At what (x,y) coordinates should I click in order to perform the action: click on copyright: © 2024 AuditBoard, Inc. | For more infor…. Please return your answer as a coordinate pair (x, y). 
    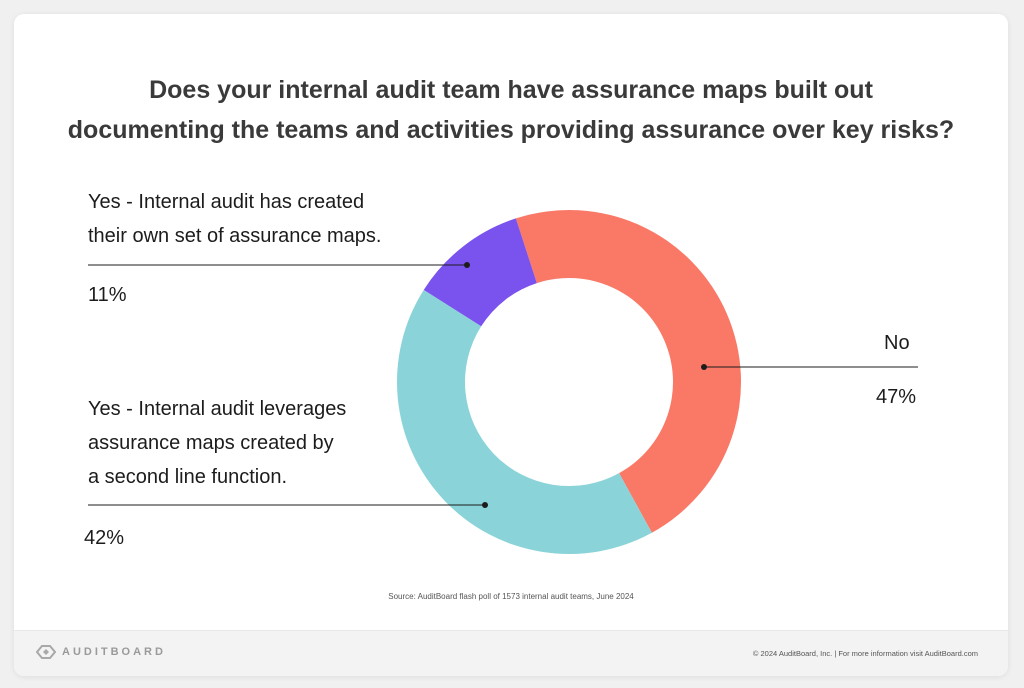
    Looking at the image, I should click on (865, 653).